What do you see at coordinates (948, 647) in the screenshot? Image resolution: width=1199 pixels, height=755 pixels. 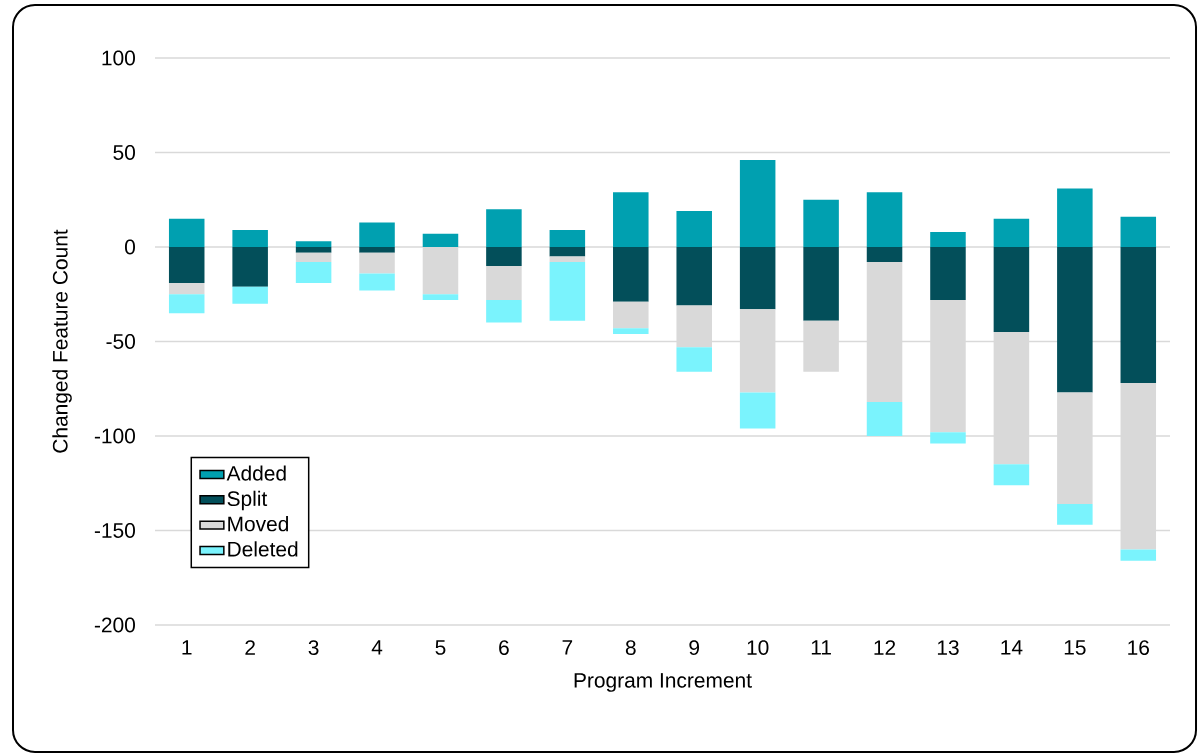 I see `x-tick-label: 13` at bounding box center [948, 647].